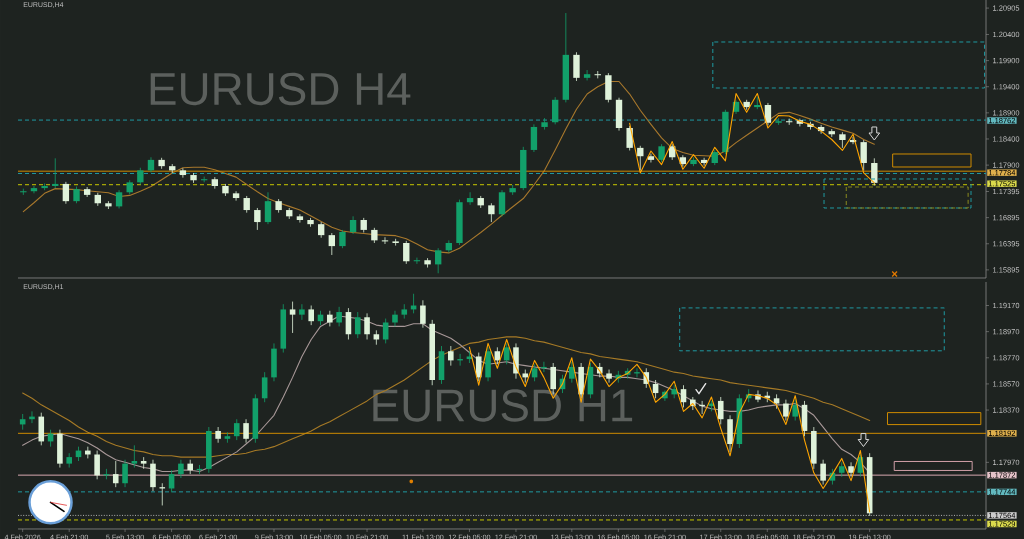 This screenshot has width=1024, height=539. Describe the element at coordinates (503, 405) in the screenshot. I see `annotation: EURUSD H1` at that location.